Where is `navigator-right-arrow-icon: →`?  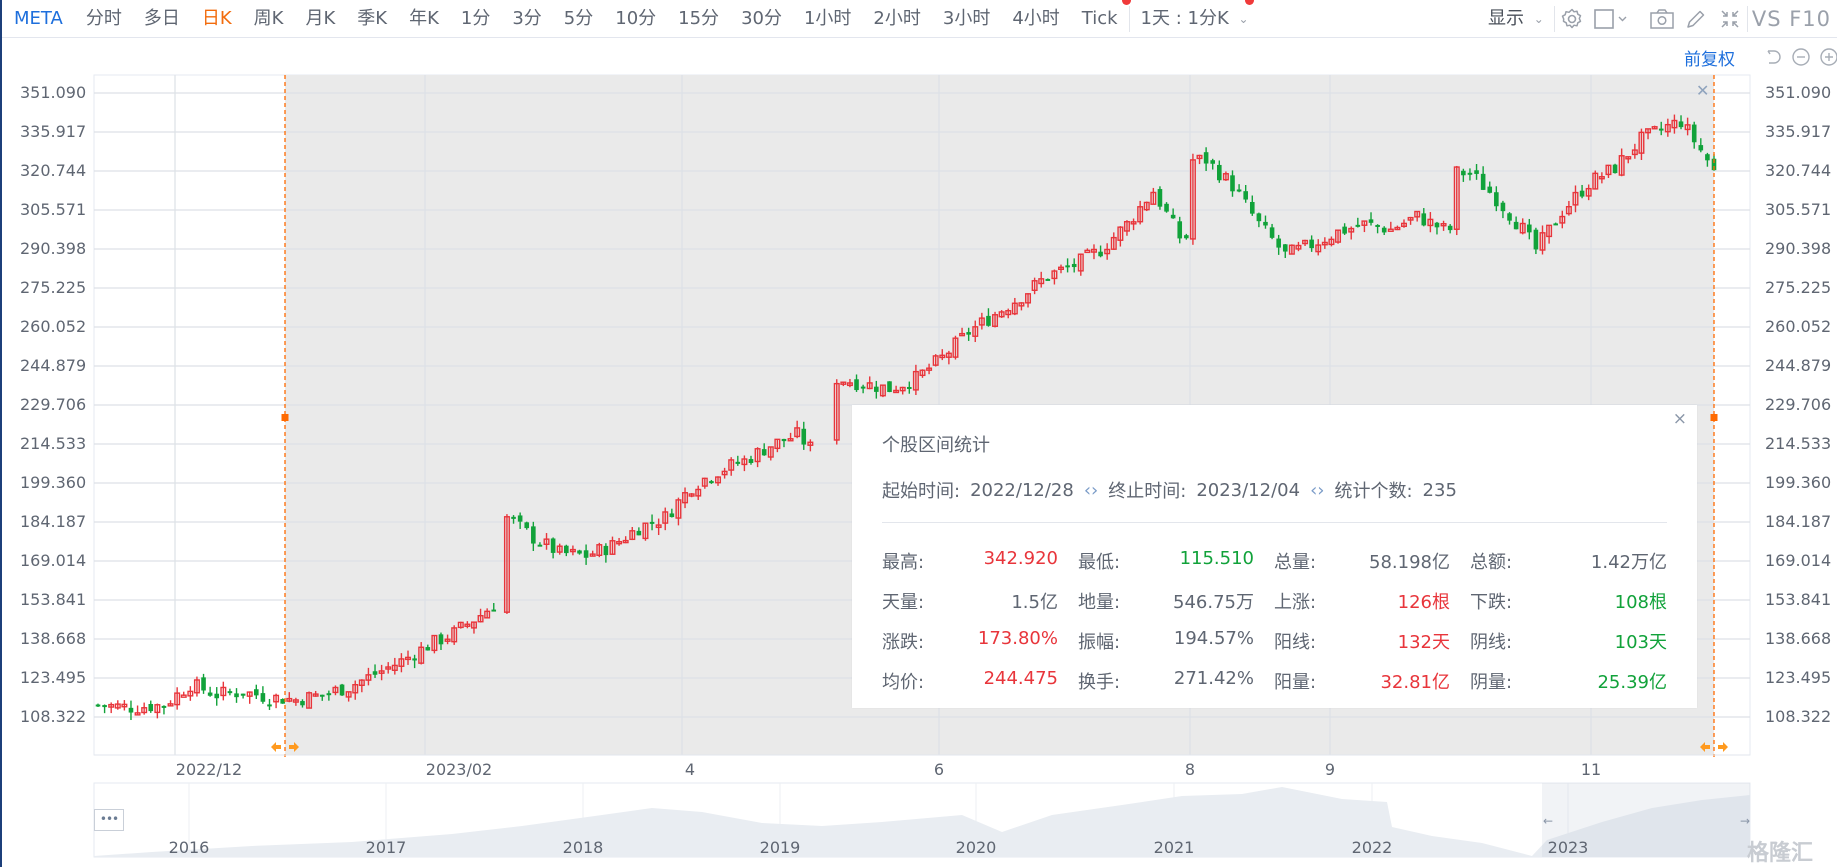
navigator-right-arrow-icon: → is located at coordinates (1745, 821).